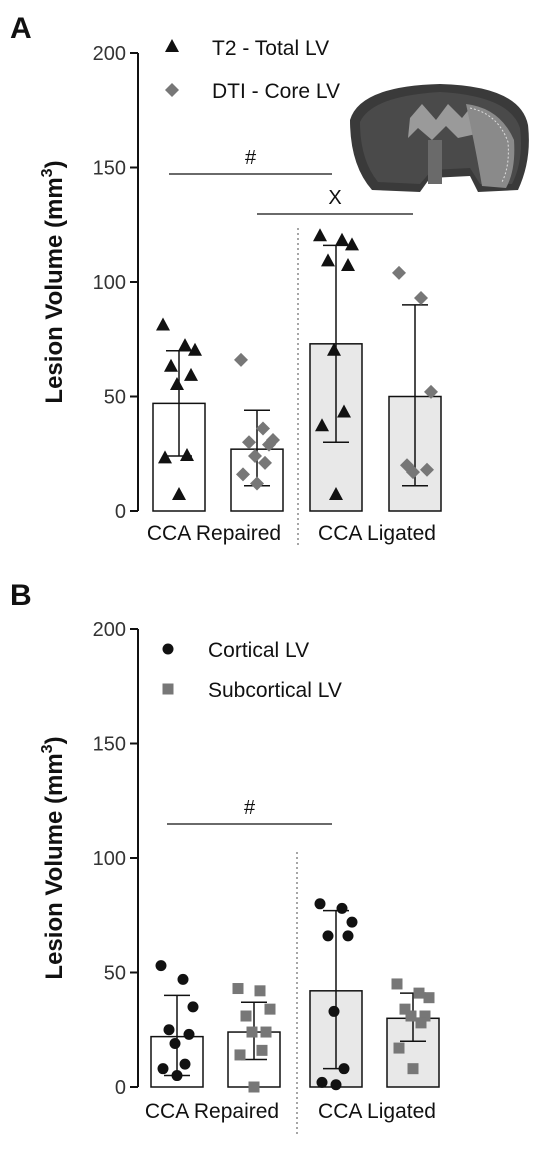 The image size is (544, 1149). Describe the element at coordinates (270, 48) in the screenshot. I see `legend-label: T2 - Total LV` at that location.